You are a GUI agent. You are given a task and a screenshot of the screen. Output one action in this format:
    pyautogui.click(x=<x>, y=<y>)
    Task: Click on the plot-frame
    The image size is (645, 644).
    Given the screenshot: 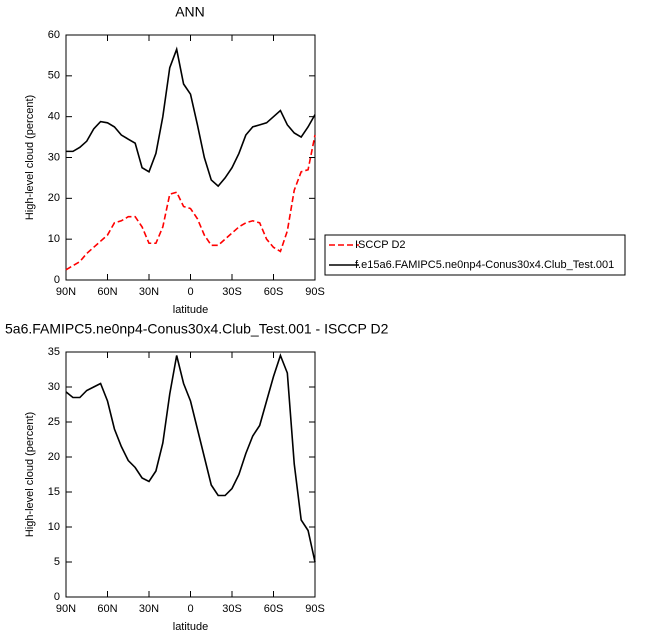 What is the action you would take?
    pyautogui.click(x=190, y=157)
    